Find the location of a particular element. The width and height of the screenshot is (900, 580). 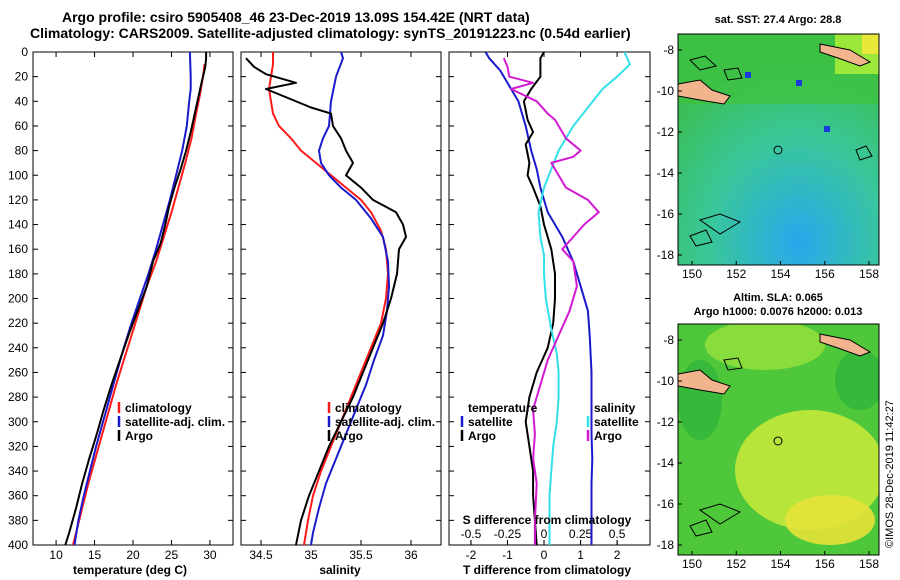

sst-hot-patch is located at coordinates (870, 44).